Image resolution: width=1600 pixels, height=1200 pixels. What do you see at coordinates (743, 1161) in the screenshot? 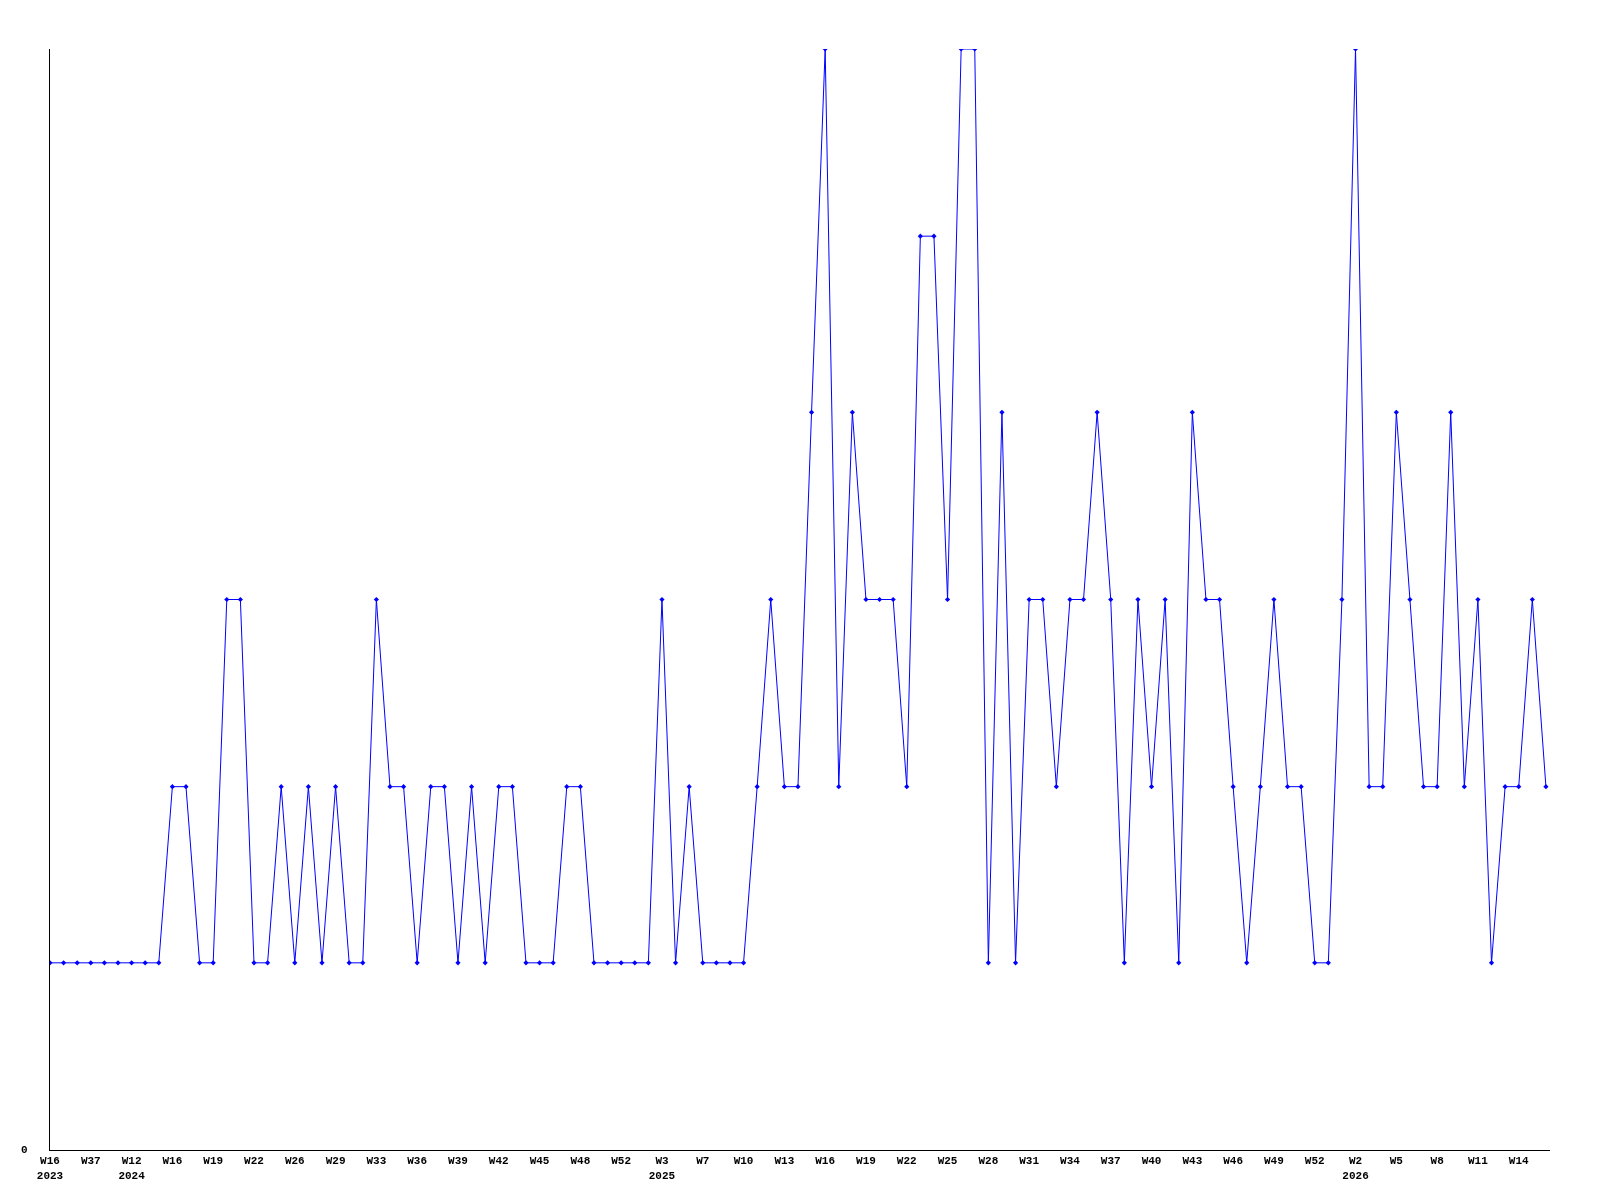
I see `x-tick-label: W10` at bounding box center [743, 1161].